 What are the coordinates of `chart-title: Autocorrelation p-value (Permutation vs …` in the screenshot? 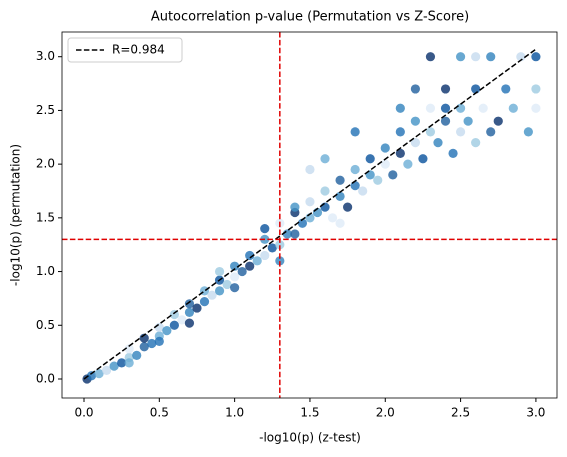 It's located at (310, 17).